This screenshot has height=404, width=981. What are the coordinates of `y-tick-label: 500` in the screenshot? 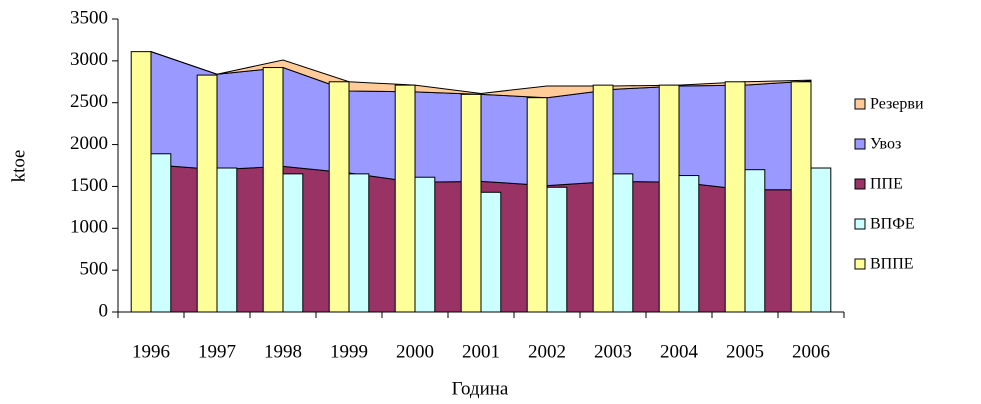 It's located at (94, 269).